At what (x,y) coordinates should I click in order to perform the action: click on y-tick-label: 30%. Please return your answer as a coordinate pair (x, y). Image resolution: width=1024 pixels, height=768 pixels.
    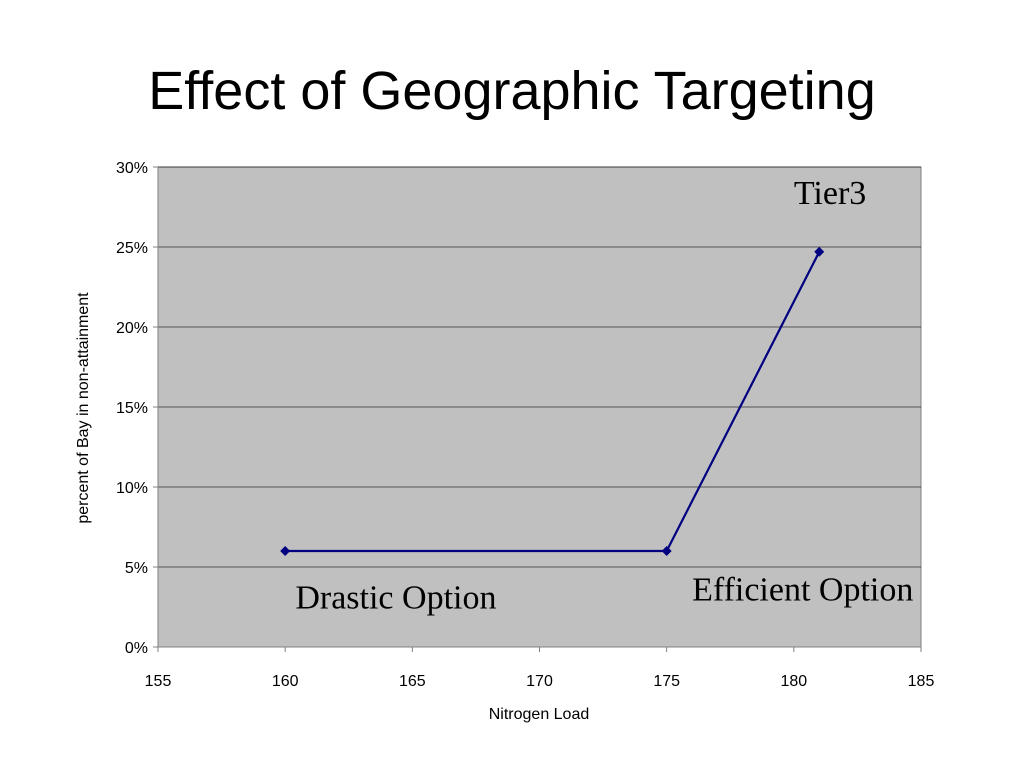
    Looking at the image, I should click on (132, 168).